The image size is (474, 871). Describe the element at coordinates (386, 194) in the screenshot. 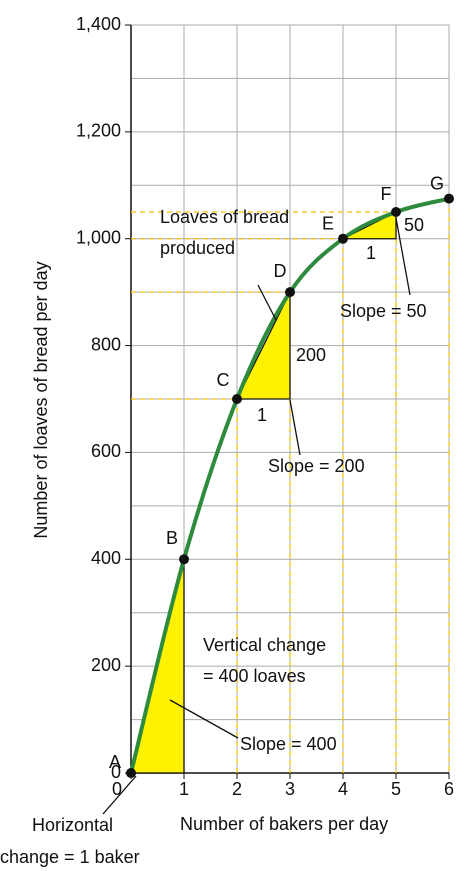

I see `point-label: F` at that location.